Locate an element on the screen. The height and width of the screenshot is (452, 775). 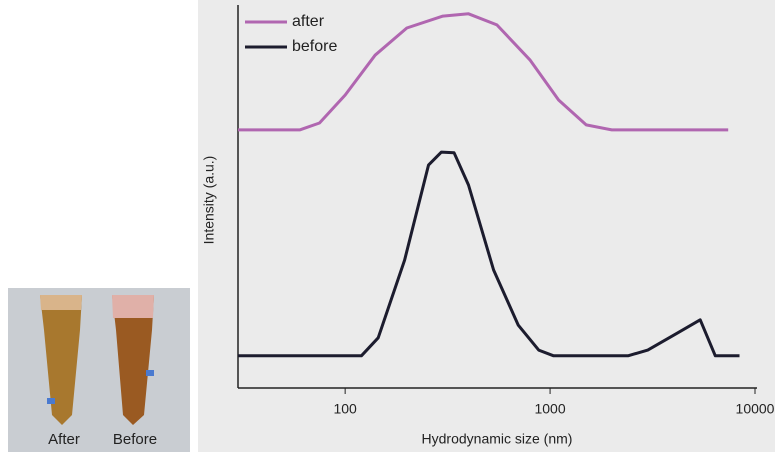
x-axis-label: Hydrodynamic size (nm) is located at coordinates (497, 439).